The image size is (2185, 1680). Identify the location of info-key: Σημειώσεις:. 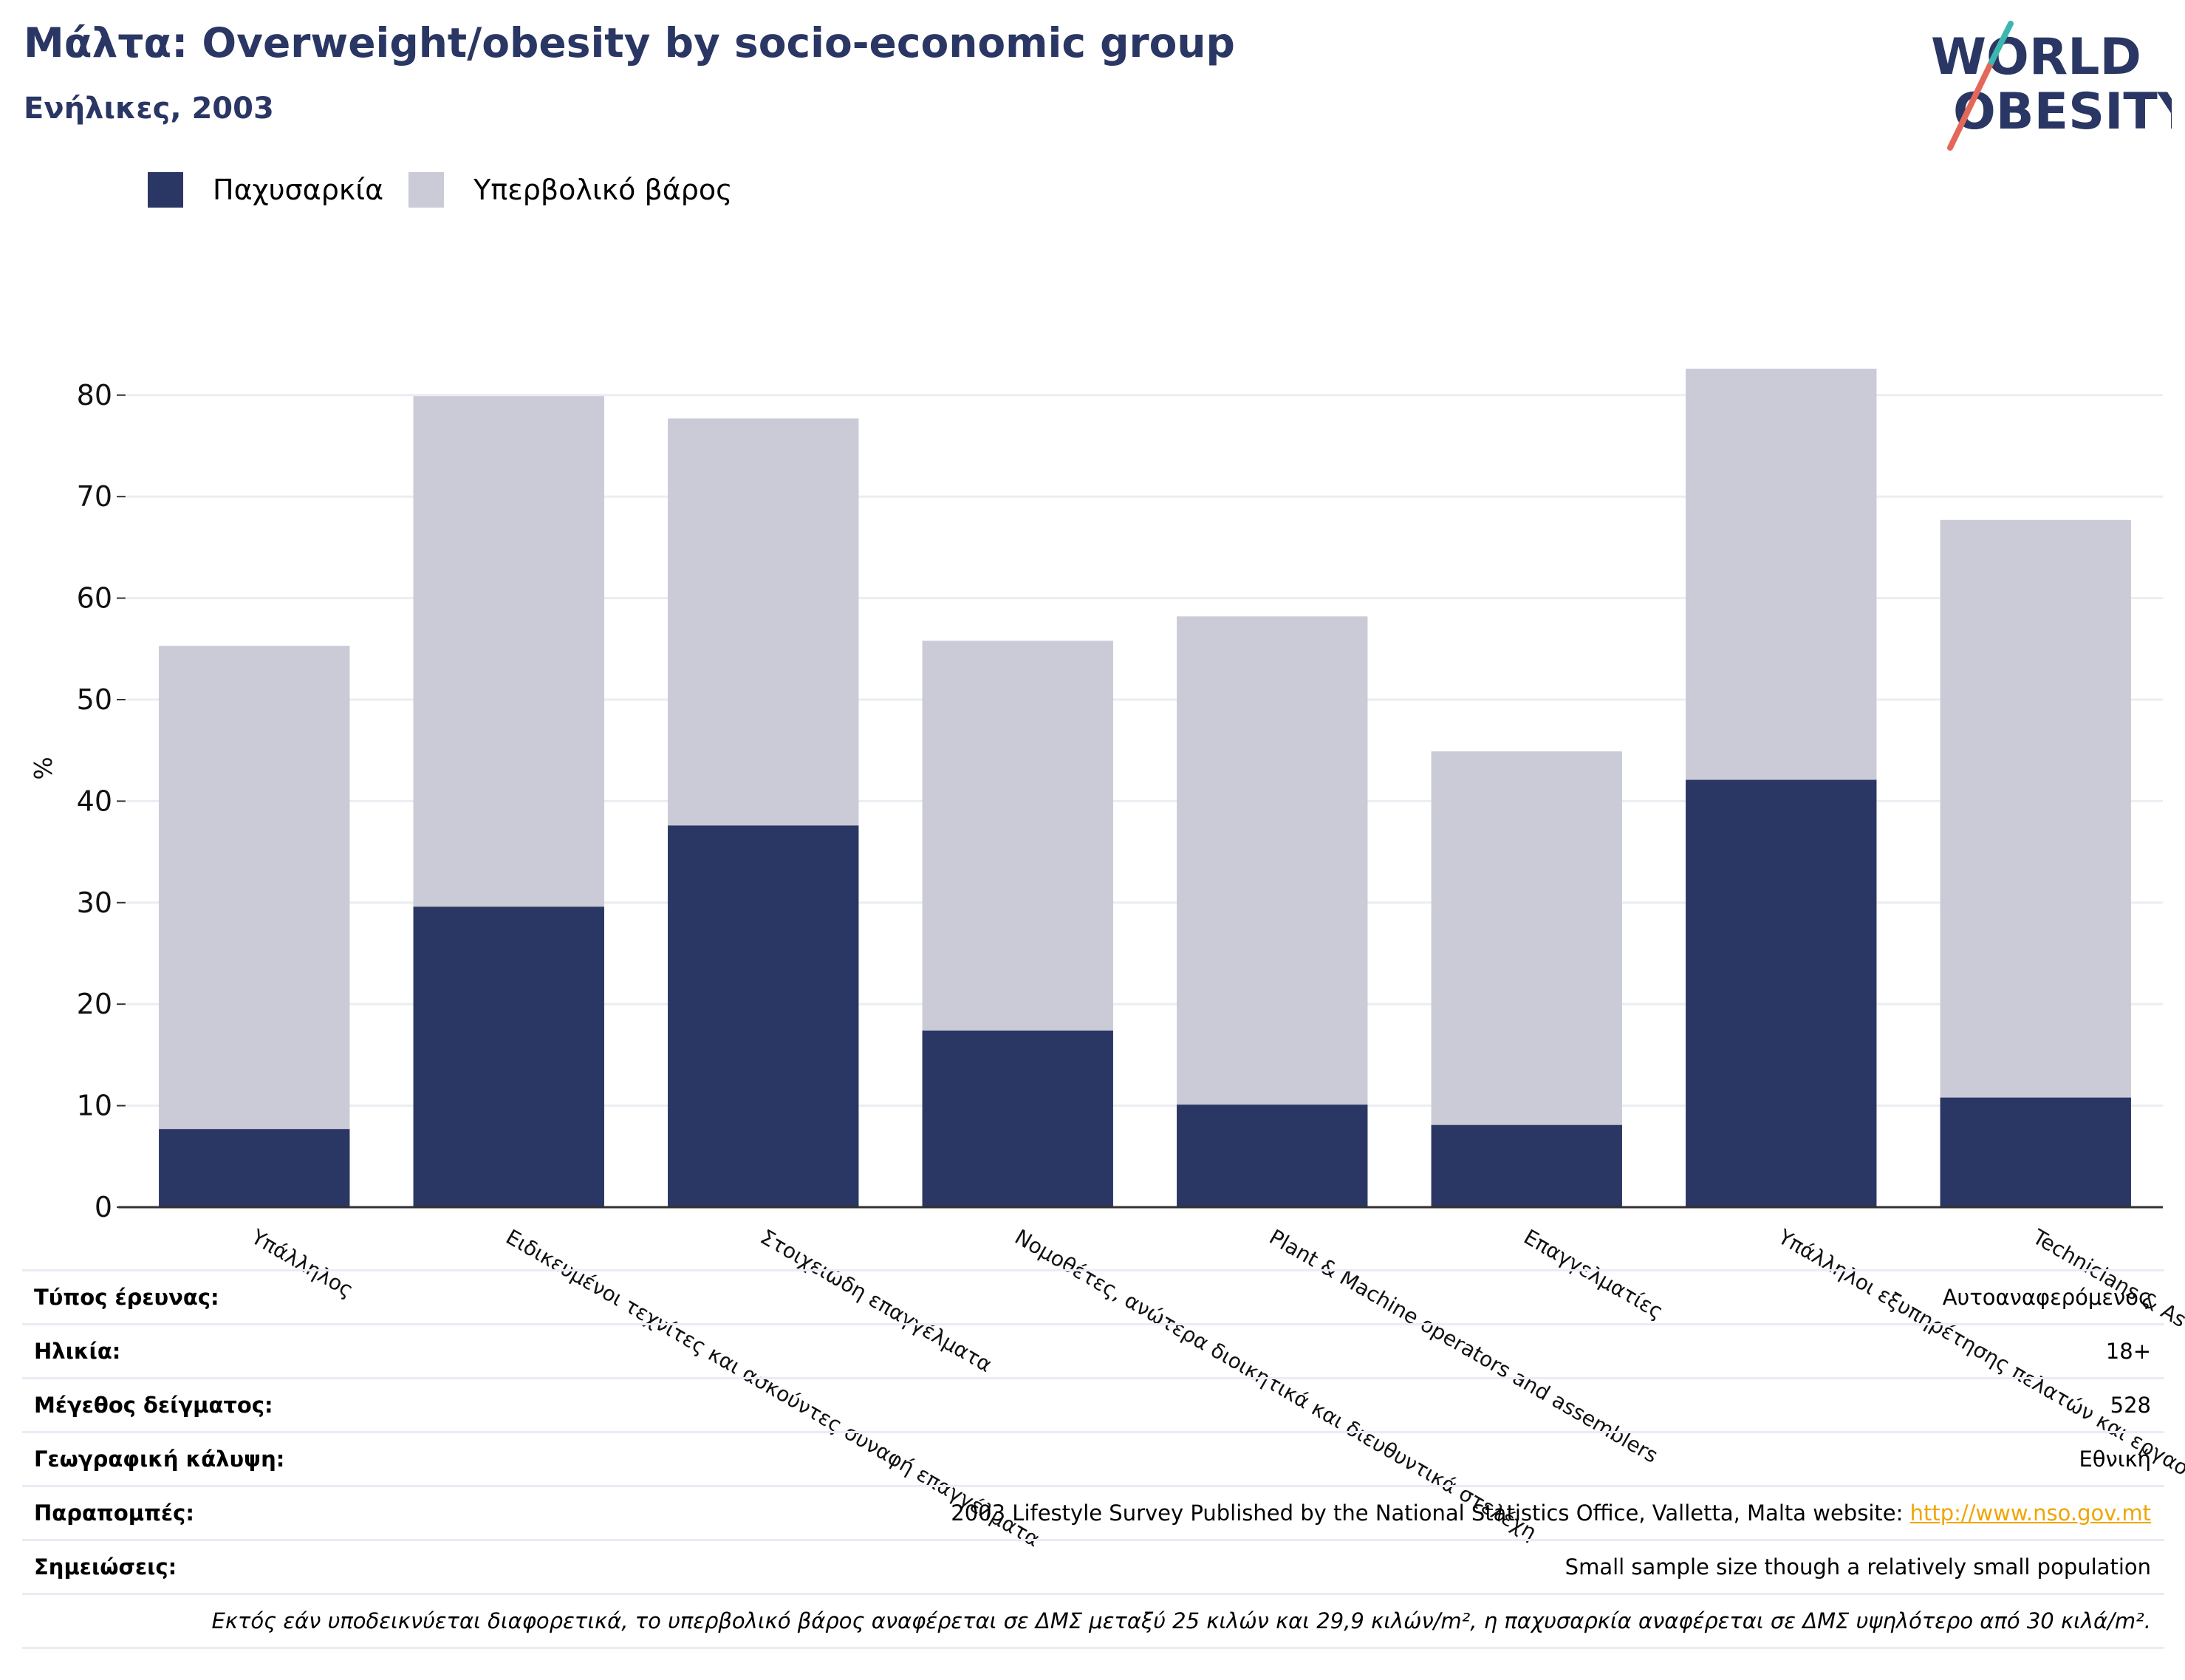
(105, 1567).